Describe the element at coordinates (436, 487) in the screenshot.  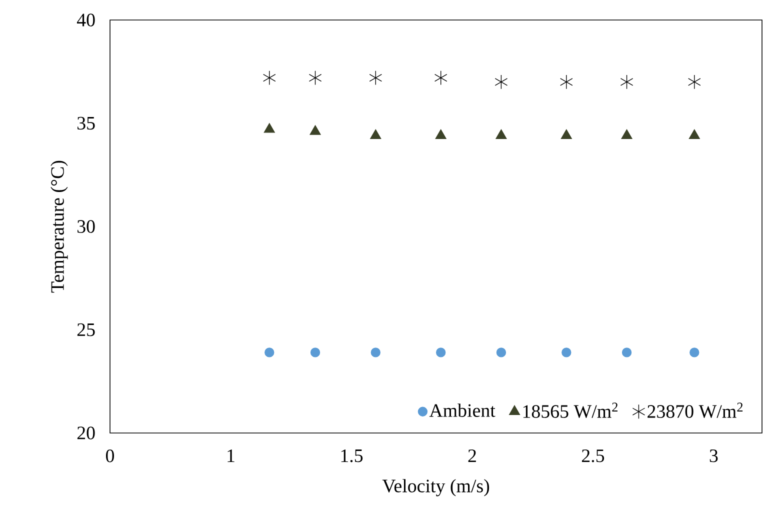
I see `x-axis-title: Velocity (m/s)` at that location.